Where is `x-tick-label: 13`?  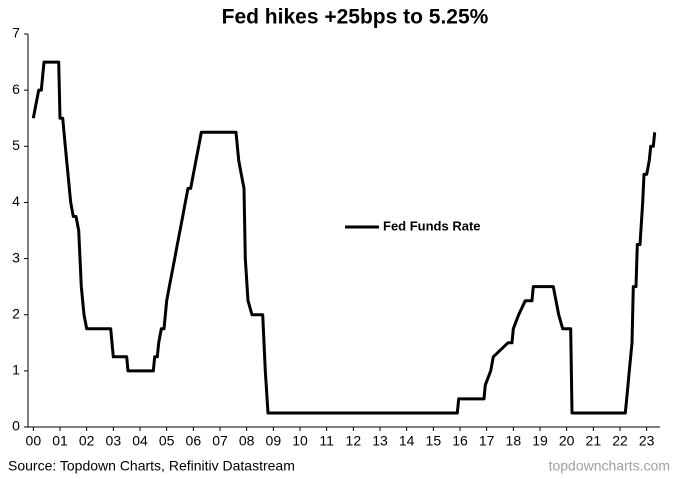 x-tick-label: 13 is located at coordinates (380, 441).